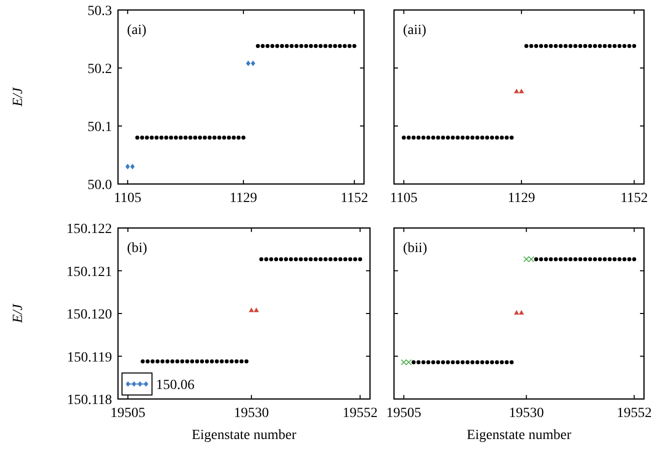 Image resolution: width=654 pixels, height=457 pixels. What do you see at coordinates (89, 400) in the screenshot?
I see `y-tick-label: 150.118` at bounding box center [89, 400].